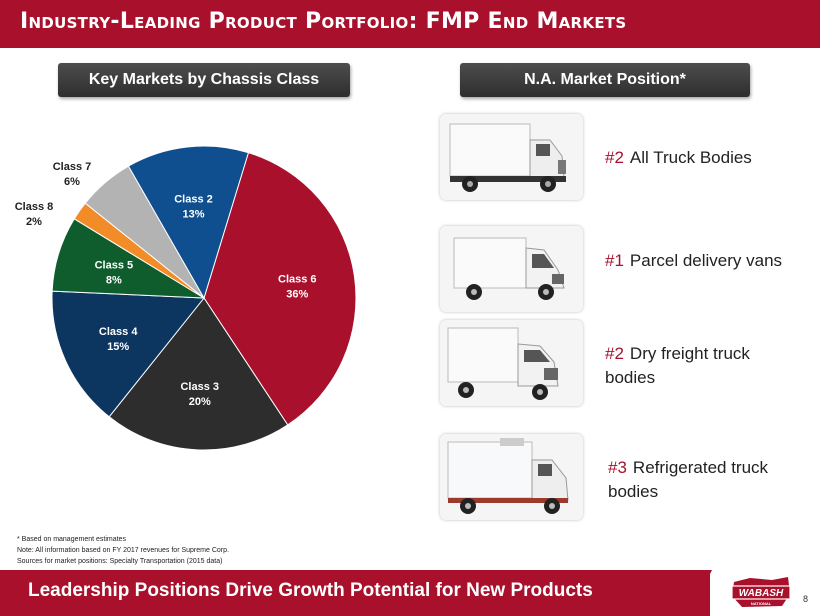  I want to click on pie-label-value: 15%, so click(118, 347).